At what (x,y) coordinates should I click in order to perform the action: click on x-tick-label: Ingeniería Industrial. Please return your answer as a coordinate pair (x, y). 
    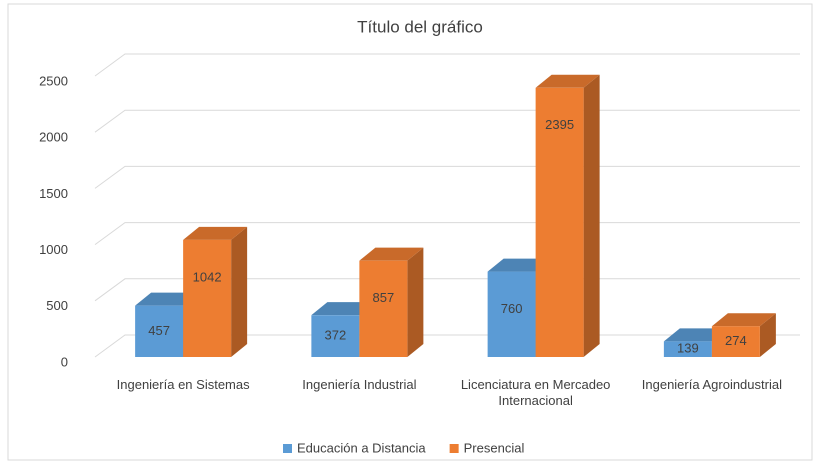
    Looking at the image, I should click on (359, 384).